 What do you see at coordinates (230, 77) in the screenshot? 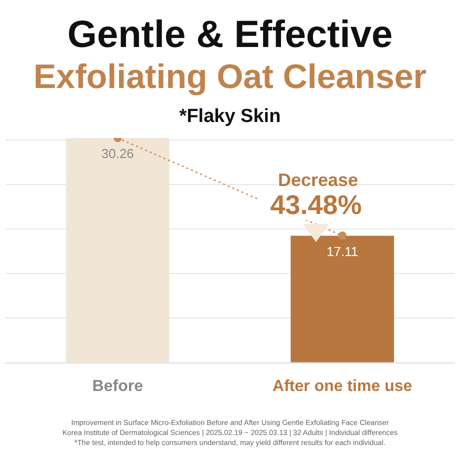
I see `chart-subtitle: Exfoliating Oat Cleanser` at bounding box center [230, 77].